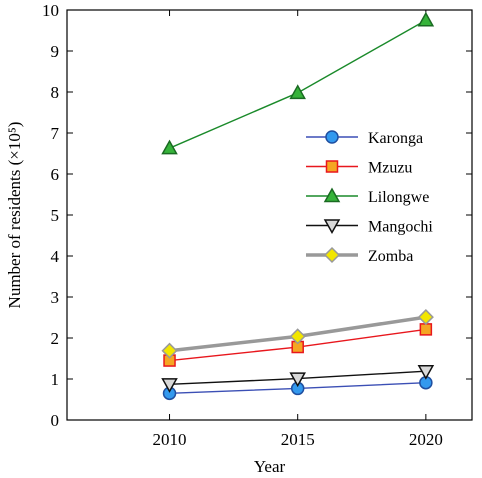  Describe the element at coordinates (332, 195) in the screenshot. I see `legend-marker-lilongwe` at that location.